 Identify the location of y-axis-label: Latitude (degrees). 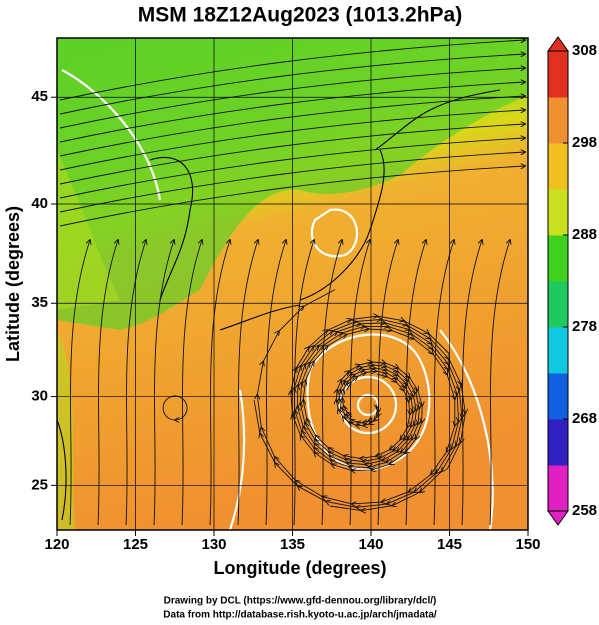
(13, 284).